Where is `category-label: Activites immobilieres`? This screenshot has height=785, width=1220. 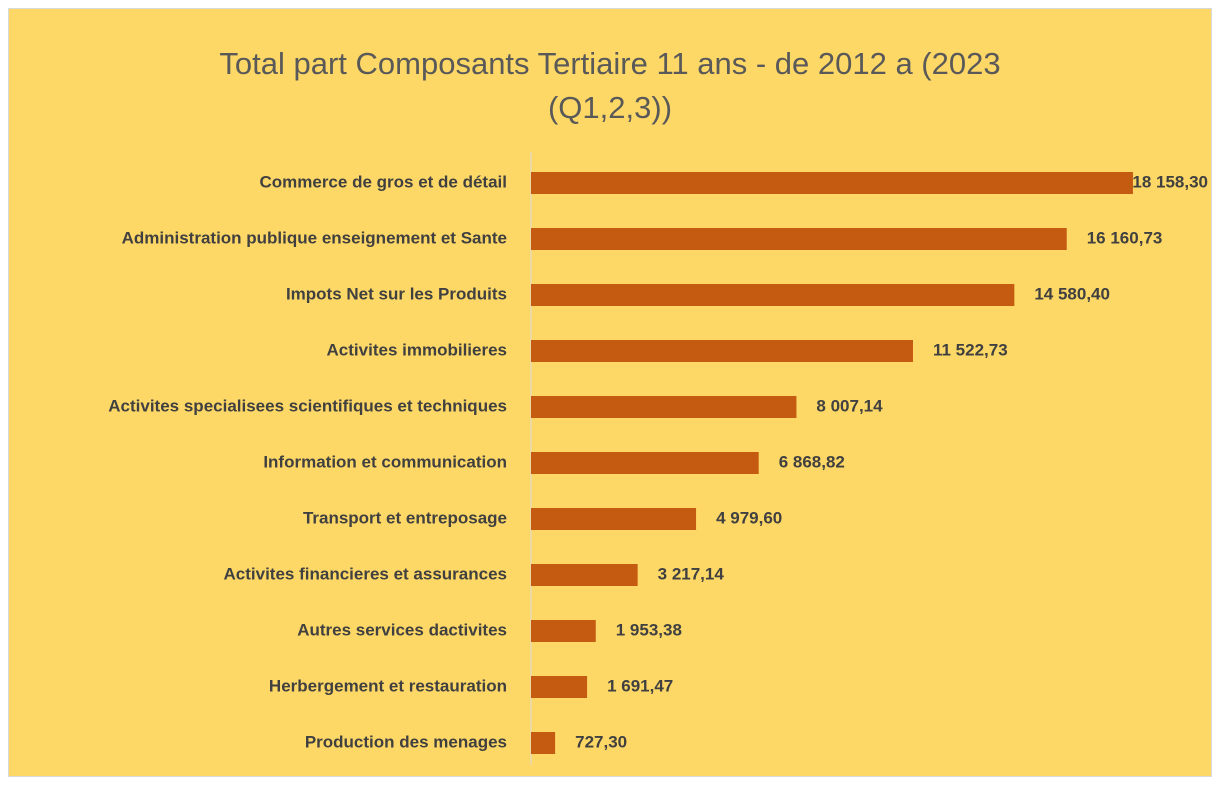
category-label: Activites immobilieres is located at coordinates (417, 349).